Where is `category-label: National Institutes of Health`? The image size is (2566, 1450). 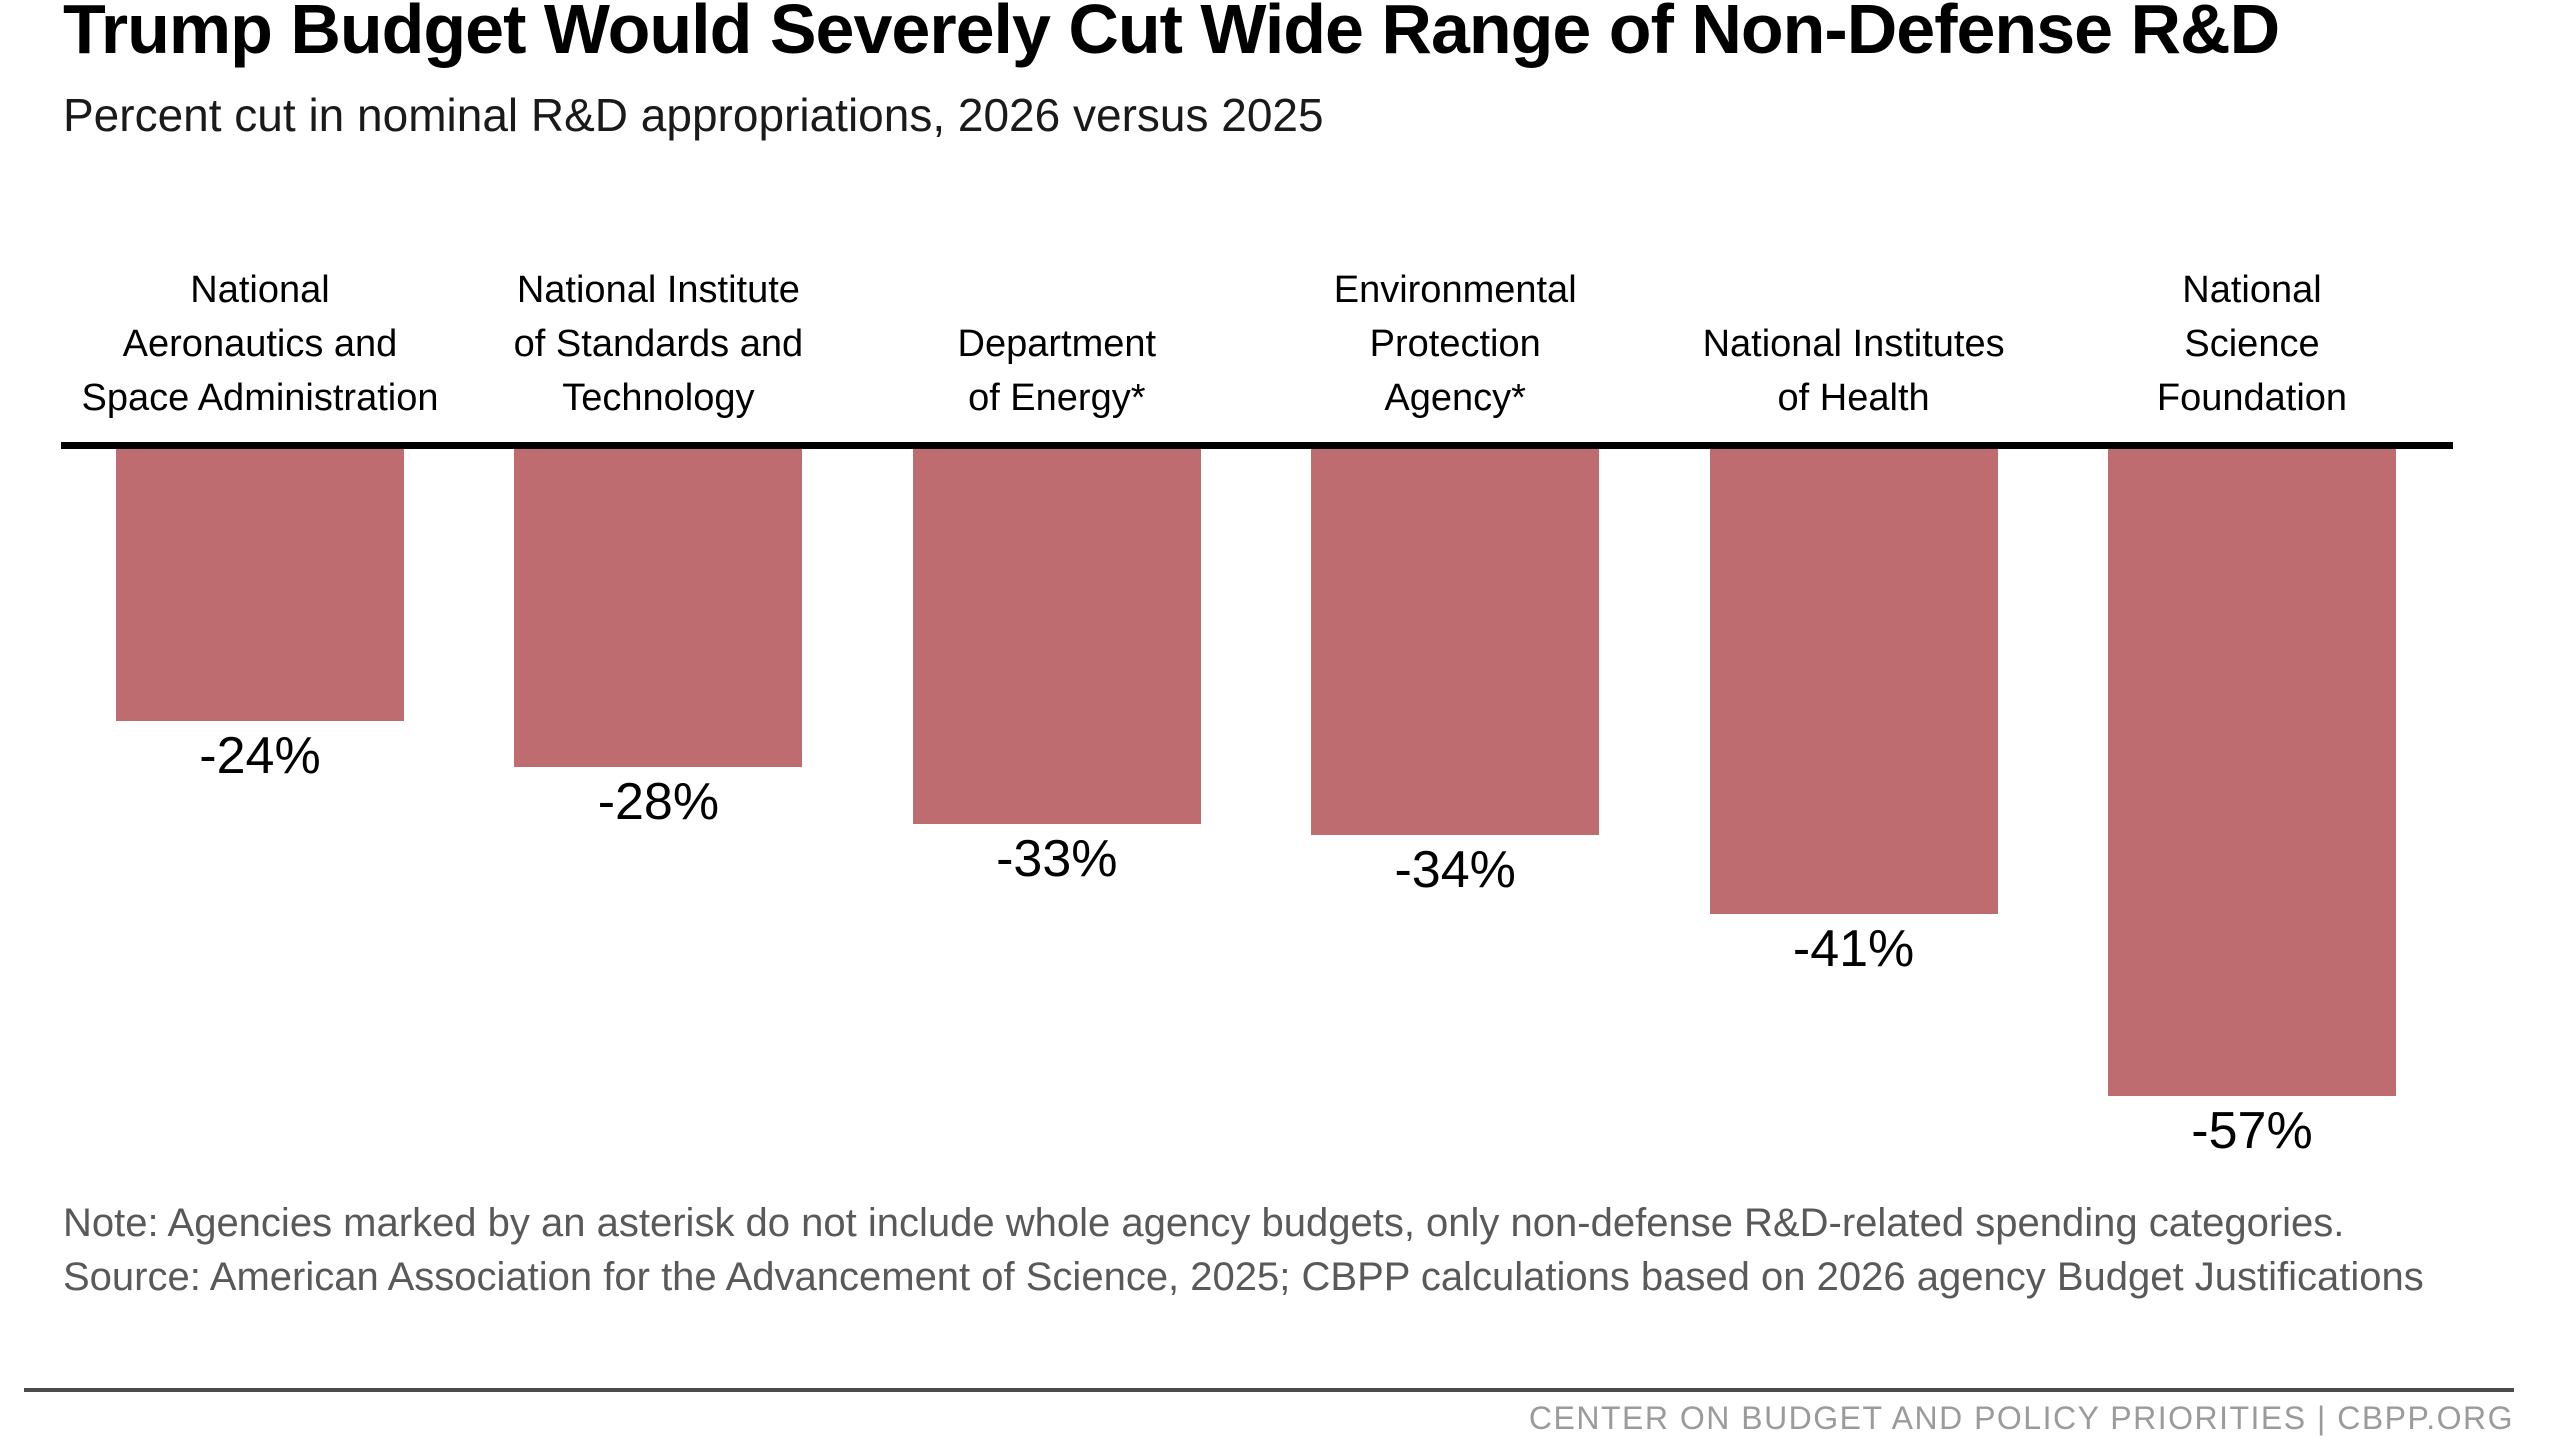
category-label: National Institutes of Health is located at coordinates (1854, 371).